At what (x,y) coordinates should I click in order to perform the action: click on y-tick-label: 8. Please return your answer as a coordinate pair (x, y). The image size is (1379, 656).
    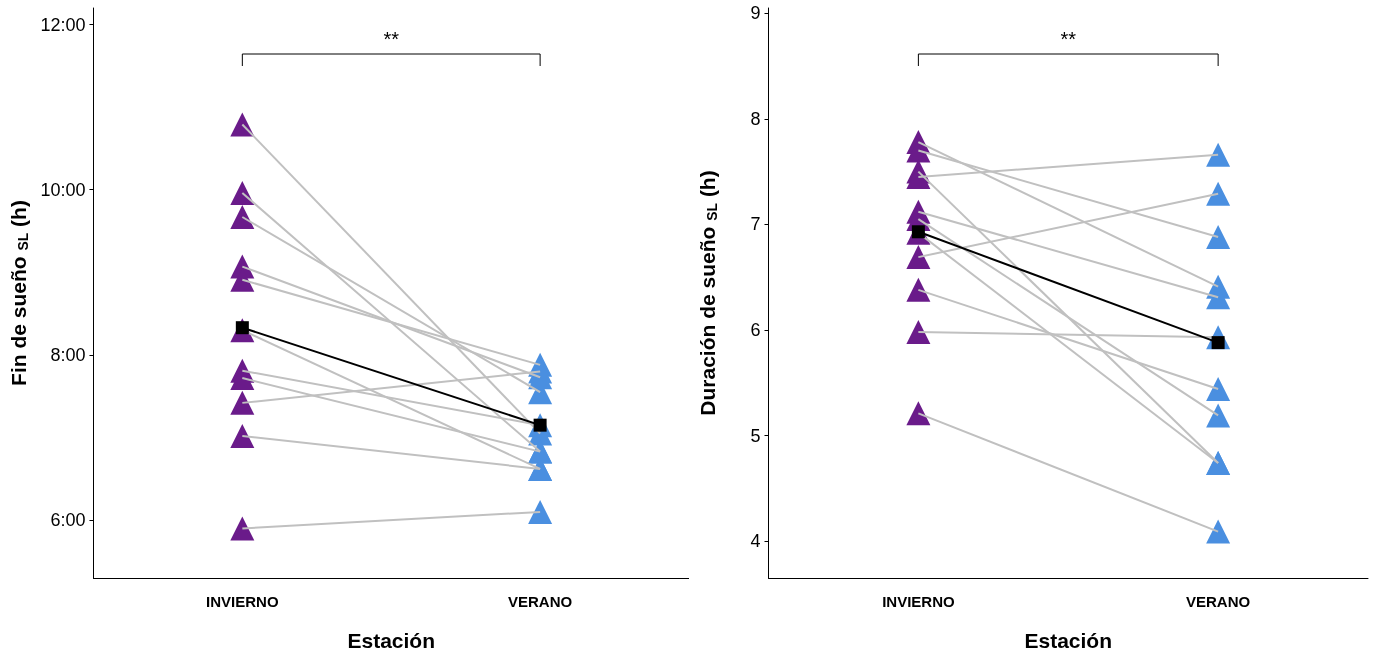
    Looking at the image, I should click on (755, 118).